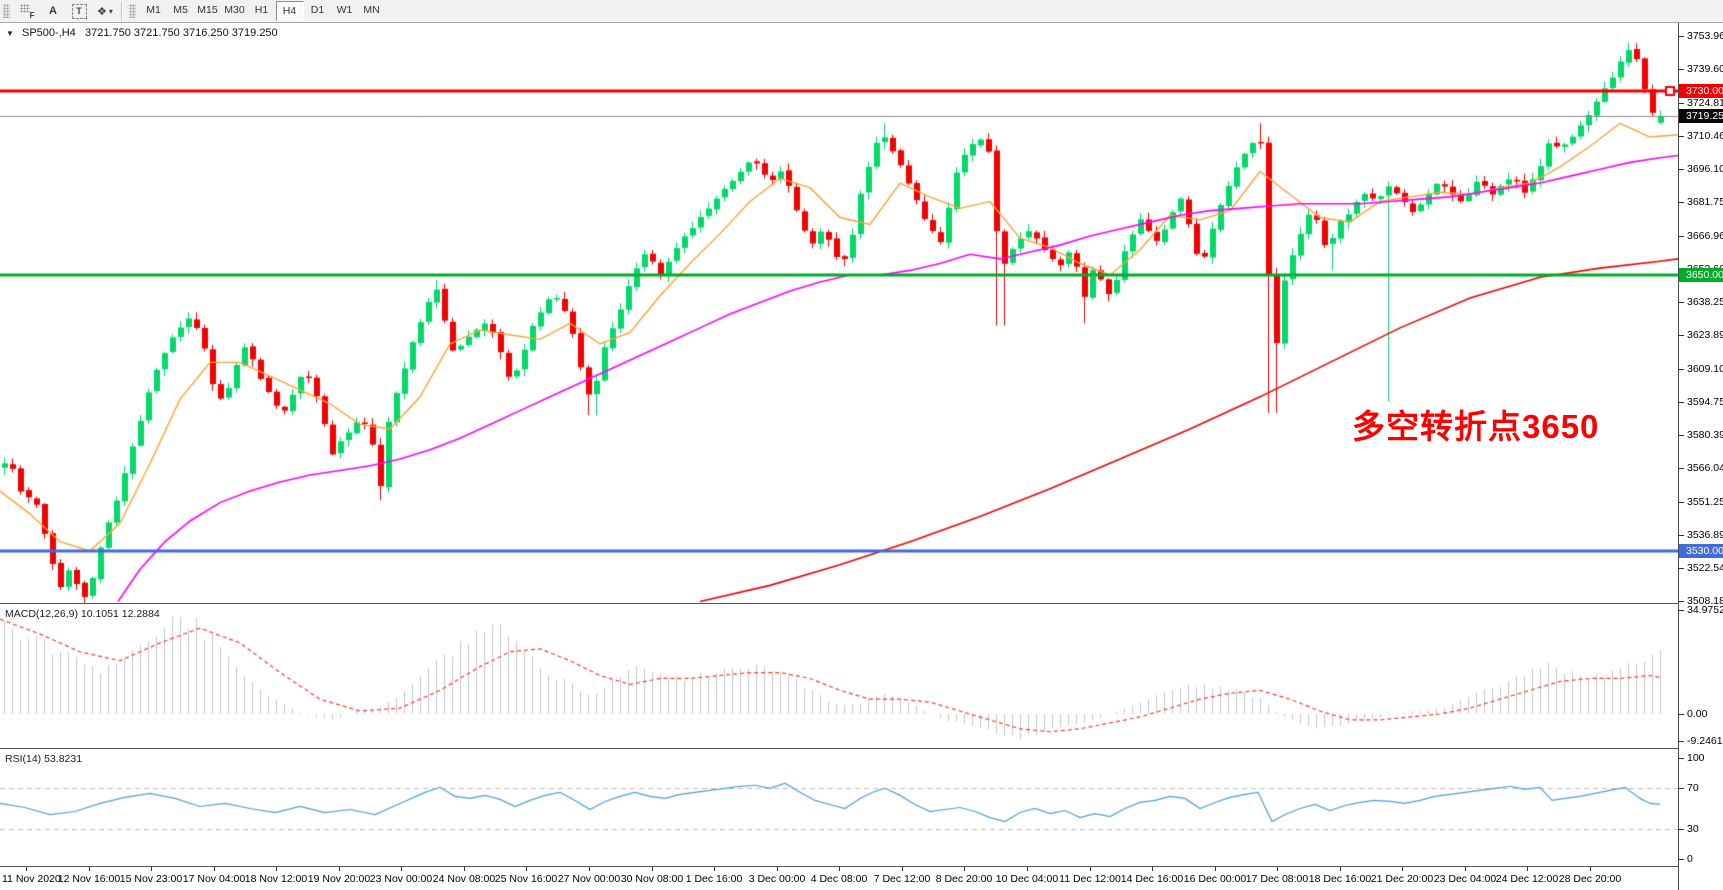  Describe the element at coordinates (10, 33) in the screenshot. I see `collapse-triangle-icon: ▼` at that location.